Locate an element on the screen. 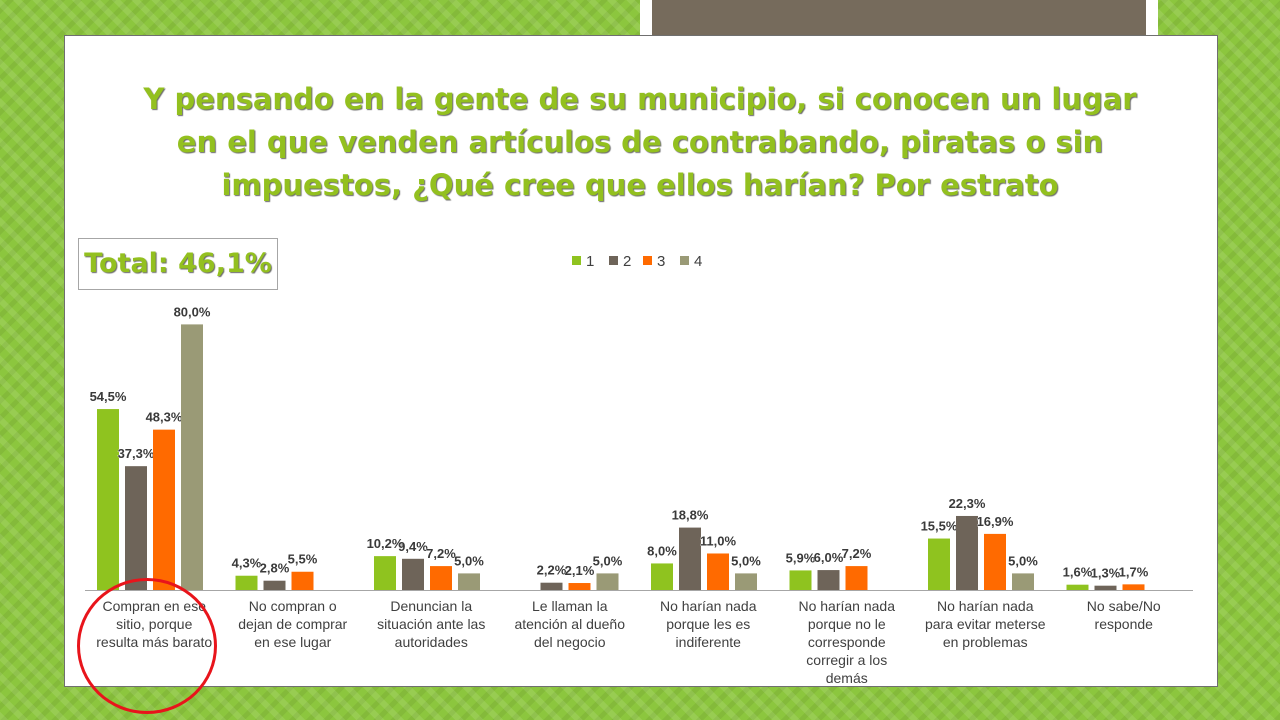 This screenshot has height=720, width=1280. category-label-8-line-1: No sabe/No is located at coordinates (1124, 606).